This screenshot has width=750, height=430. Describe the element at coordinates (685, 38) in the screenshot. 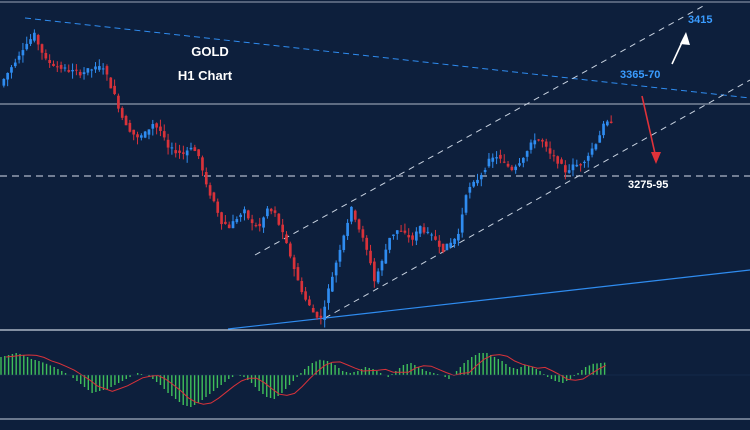

I see `bullish-arrowhead` at that location.